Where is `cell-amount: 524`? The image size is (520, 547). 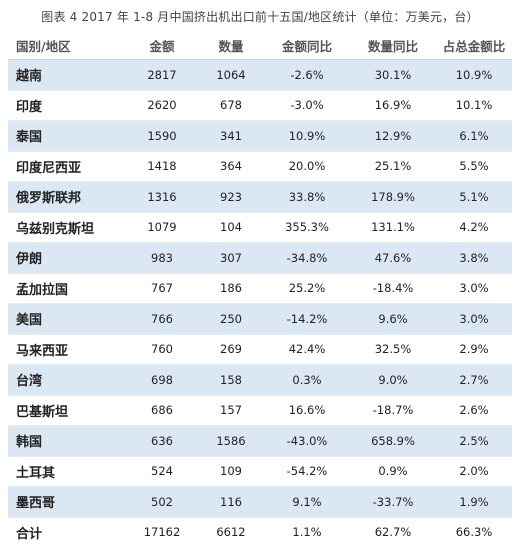
cell-amount: 524 is located at coordinates (162, 471).